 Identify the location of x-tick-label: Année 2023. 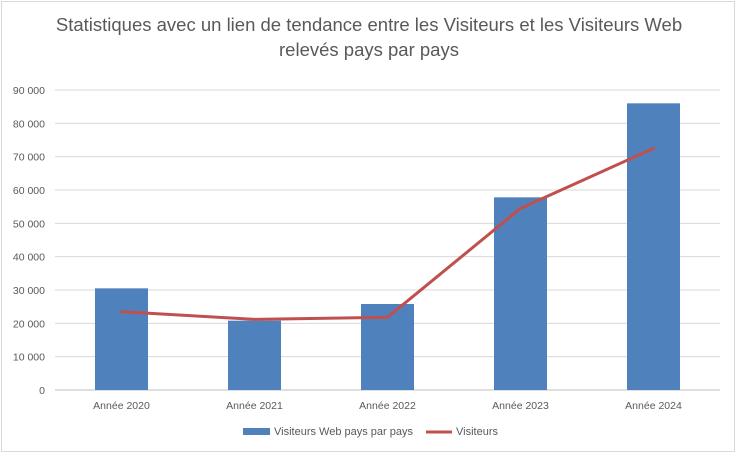
(520, 406).